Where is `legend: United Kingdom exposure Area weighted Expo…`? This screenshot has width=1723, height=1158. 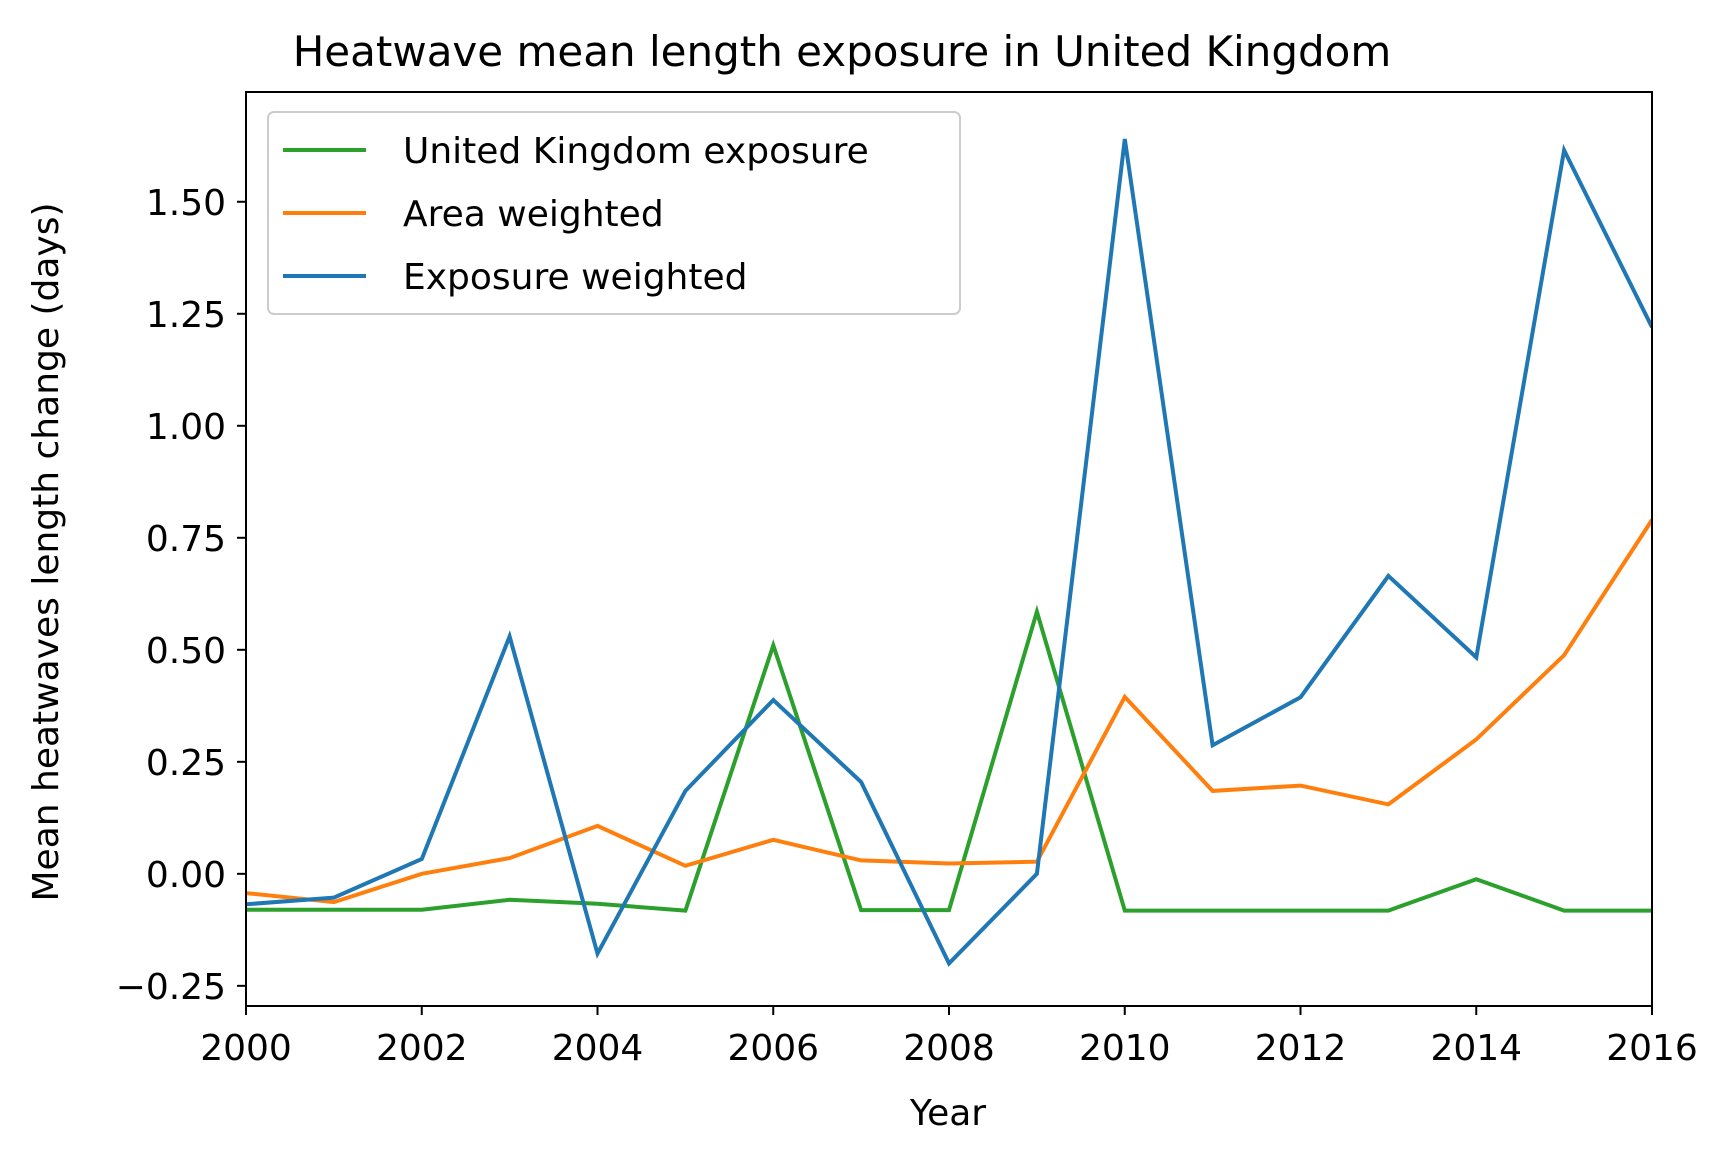 legend: United Kingdom exposure Area weighted Expo… is located at coordinates (614, 213).